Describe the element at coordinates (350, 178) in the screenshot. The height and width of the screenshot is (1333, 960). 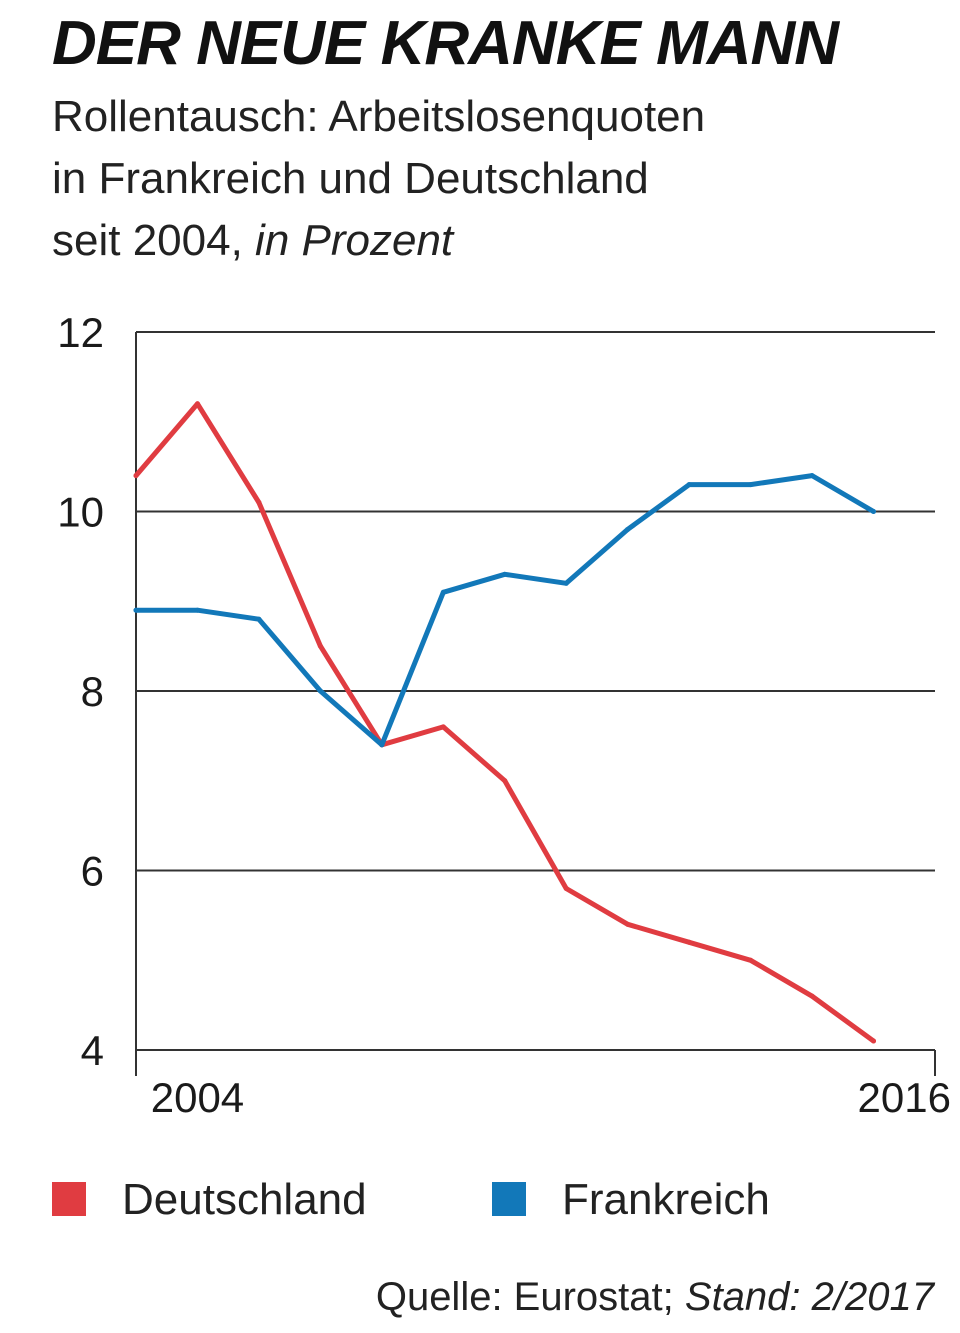
I see `subtitle-line-2: in Frankreich und Deutschland` at that location.